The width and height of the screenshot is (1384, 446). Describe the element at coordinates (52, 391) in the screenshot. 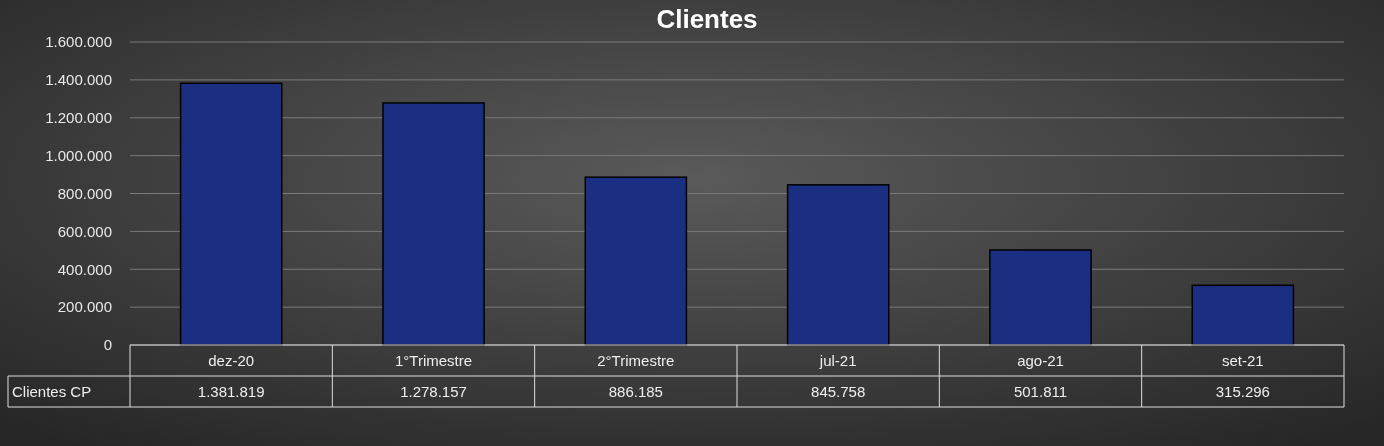

I see `text: Clientes CP` at that location.